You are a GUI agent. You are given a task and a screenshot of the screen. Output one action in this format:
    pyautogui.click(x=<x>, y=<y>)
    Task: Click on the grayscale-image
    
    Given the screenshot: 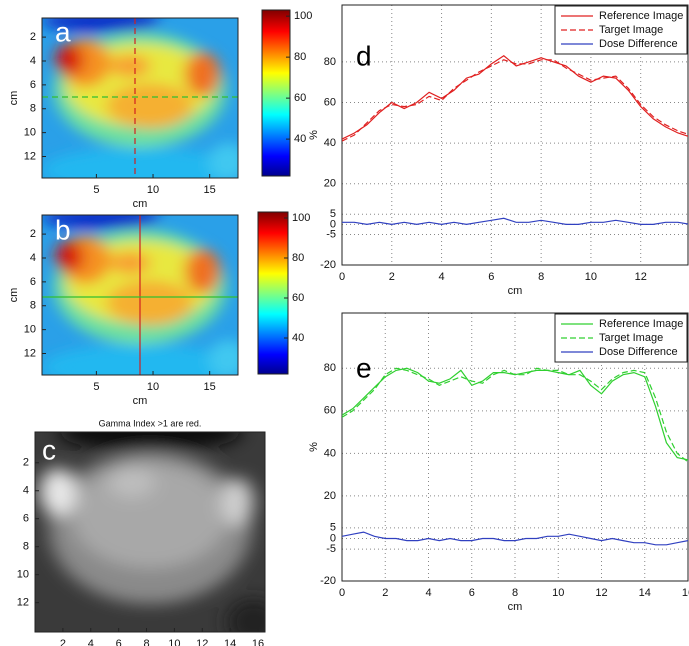 What is the action you would take?
    pyautogui.click(x=158, y=529)
    